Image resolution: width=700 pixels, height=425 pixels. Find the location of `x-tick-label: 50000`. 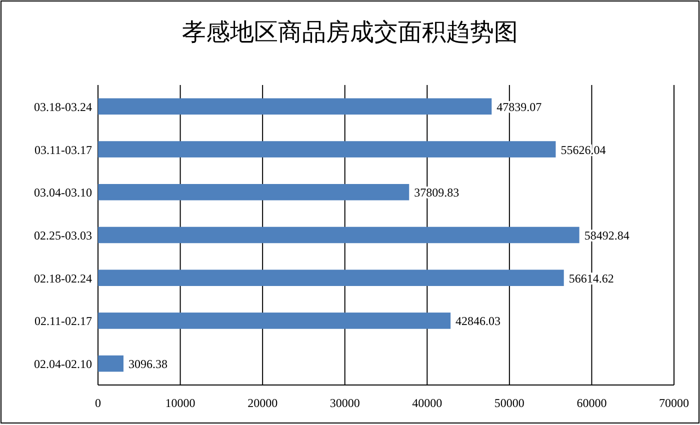

x-tick-label: 50000 is located at coordinates (509, 403).